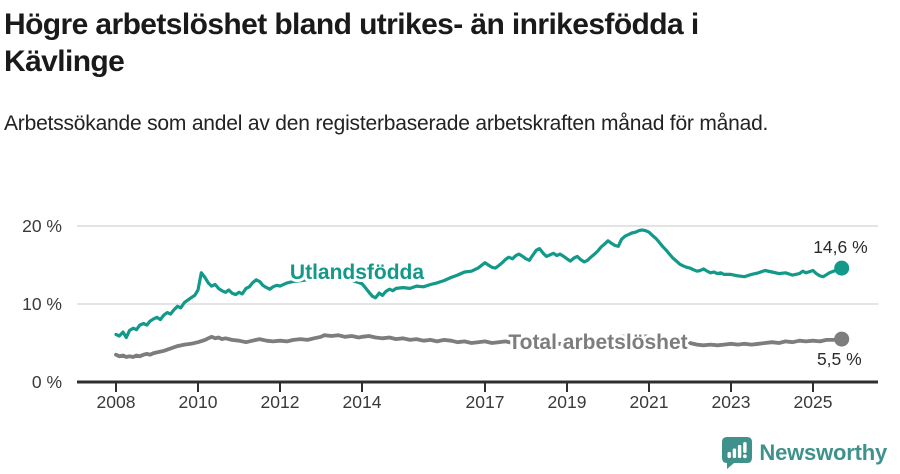  I want to click on y-tick-label: 20 %, so click(42, 226).